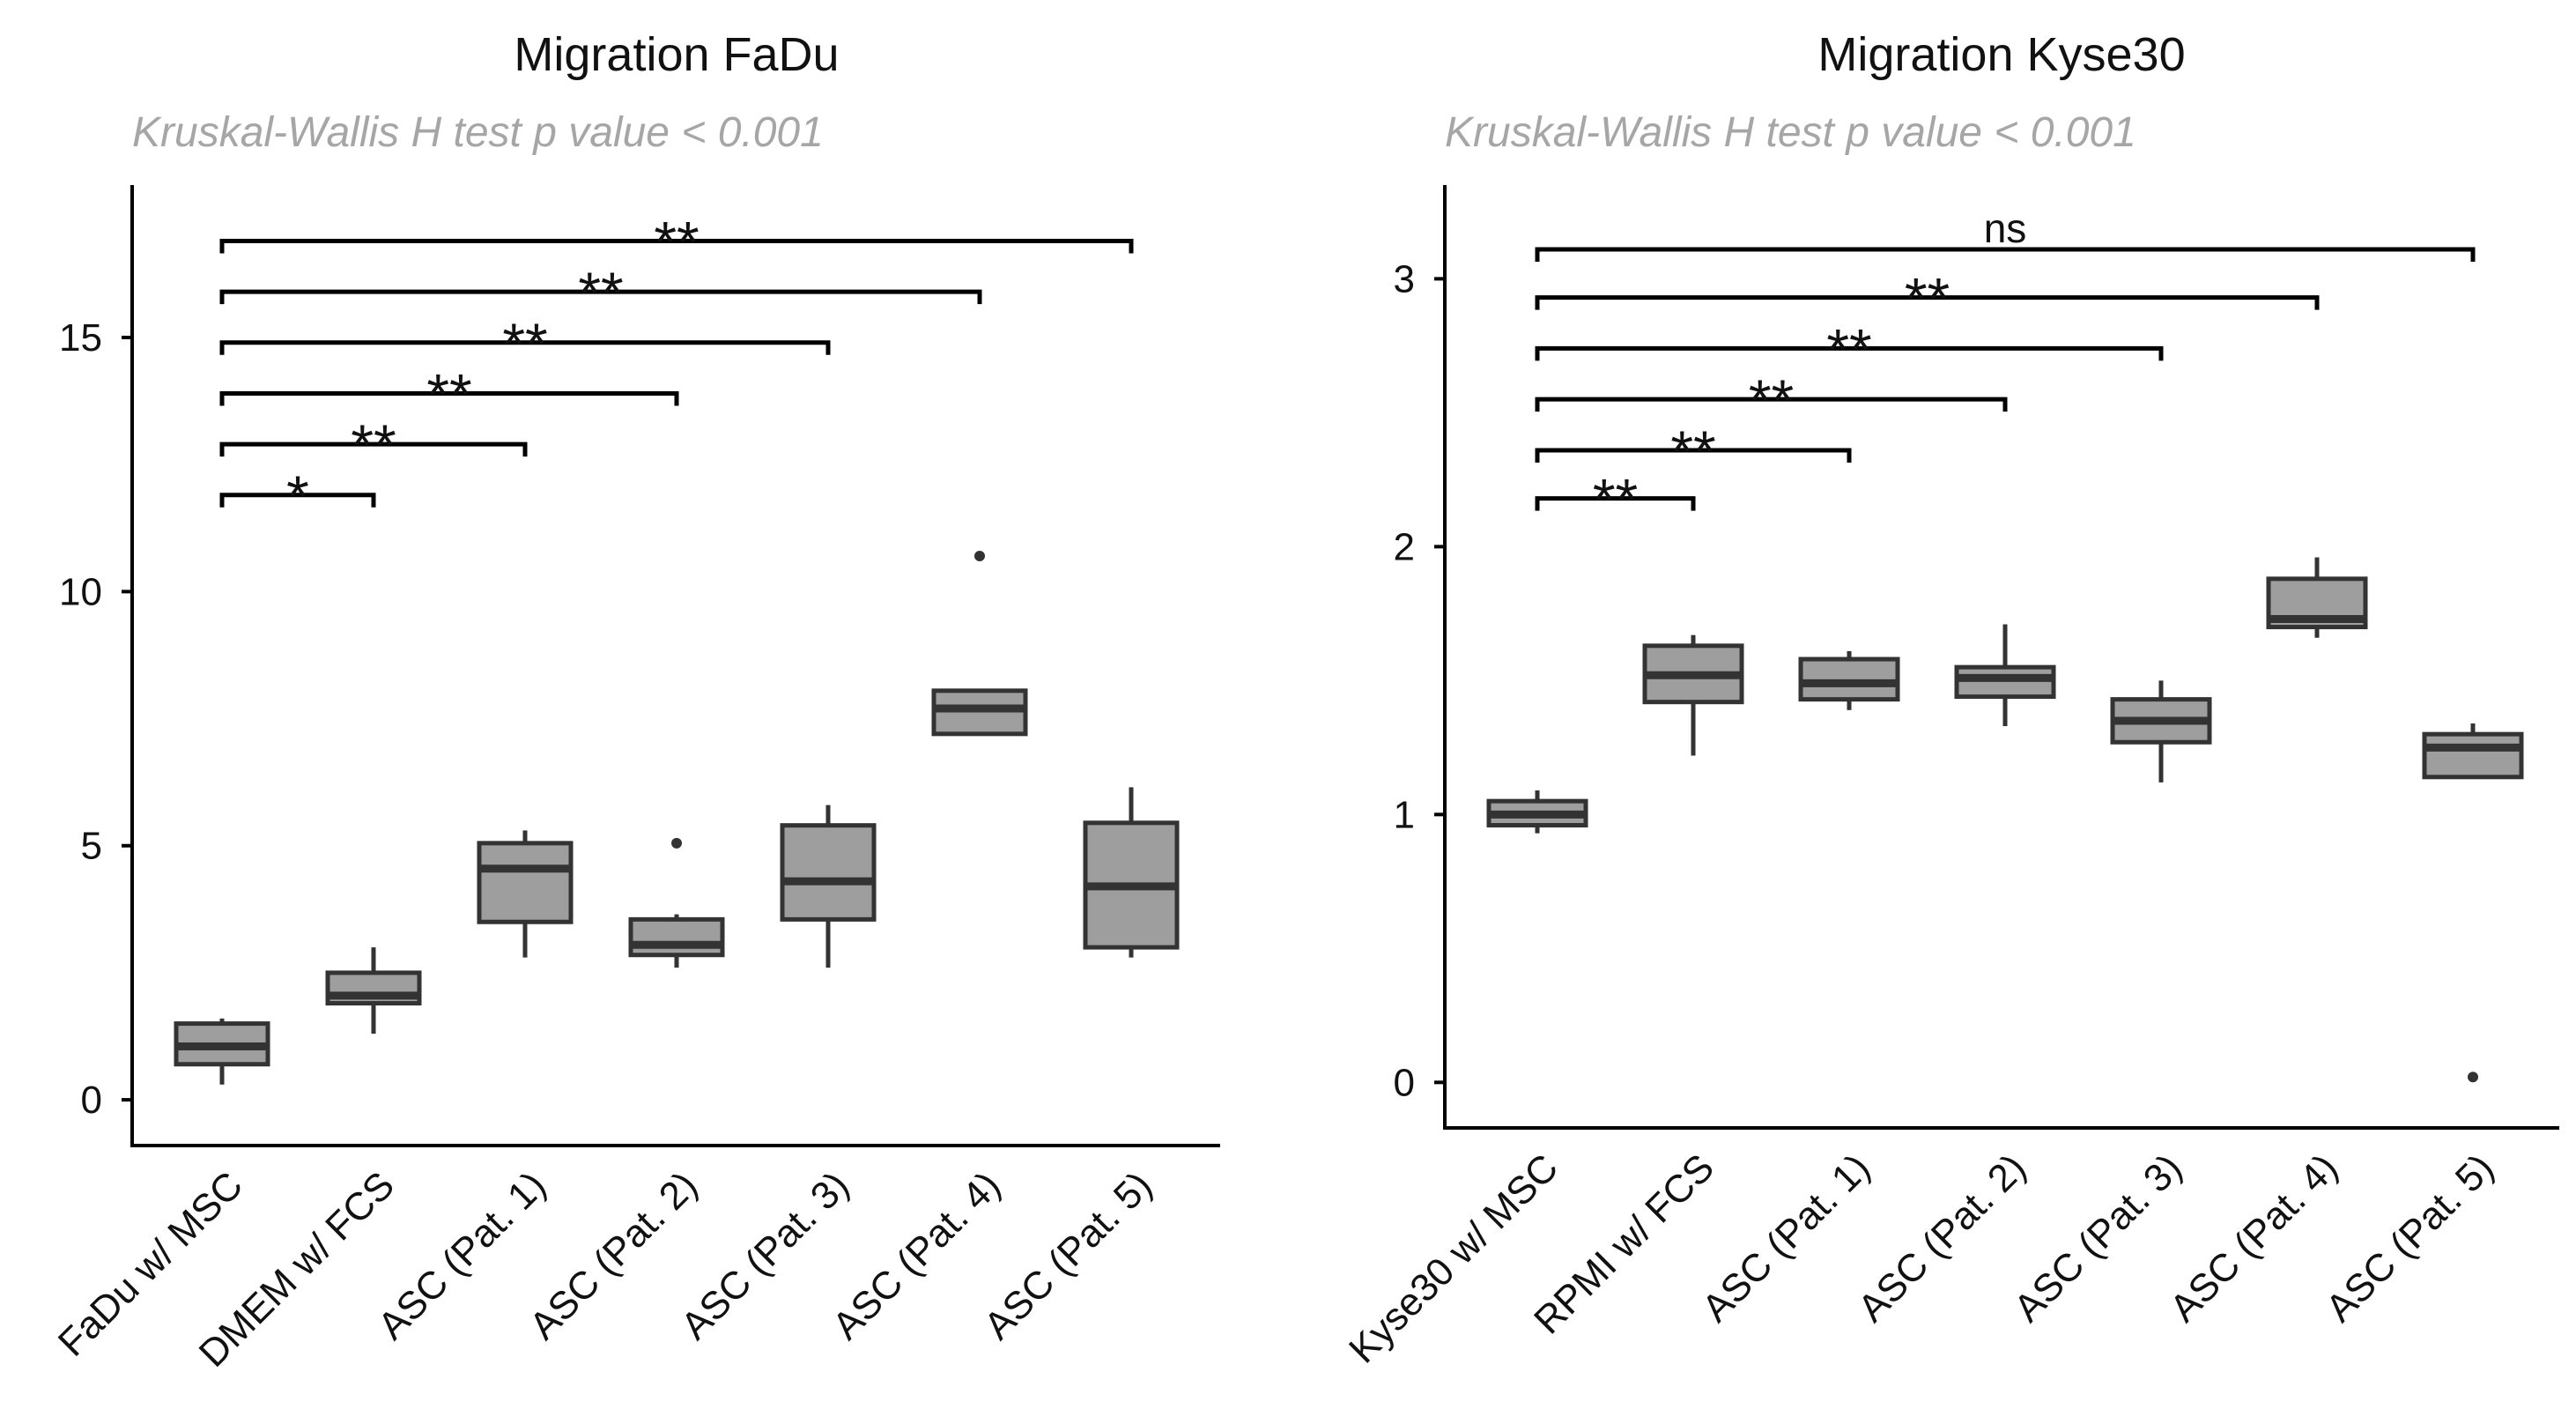  I want to click on y-tick-label: 1, so click(1404, 815).